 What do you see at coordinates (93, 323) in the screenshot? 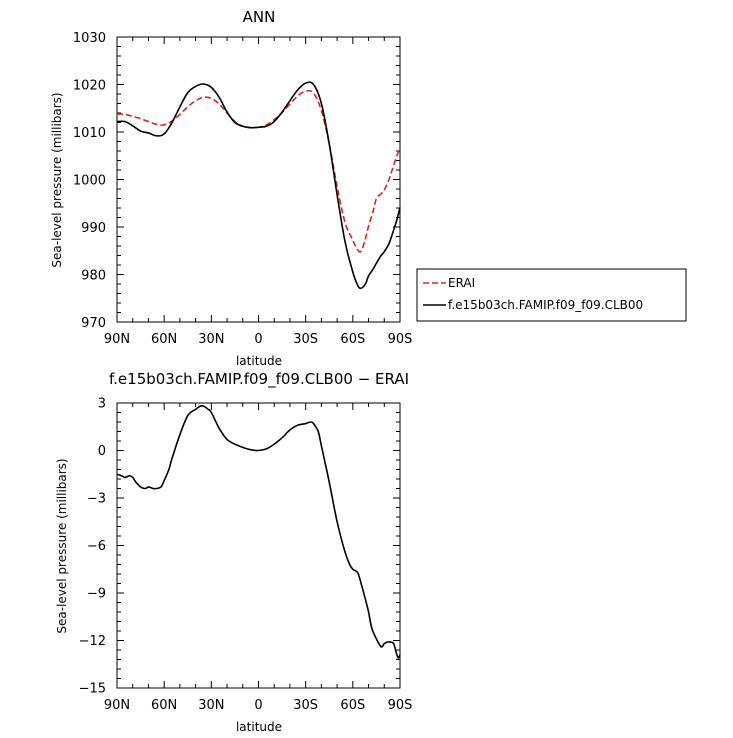
I see `y-tick-label: 970` at bounding box center [93, 323].